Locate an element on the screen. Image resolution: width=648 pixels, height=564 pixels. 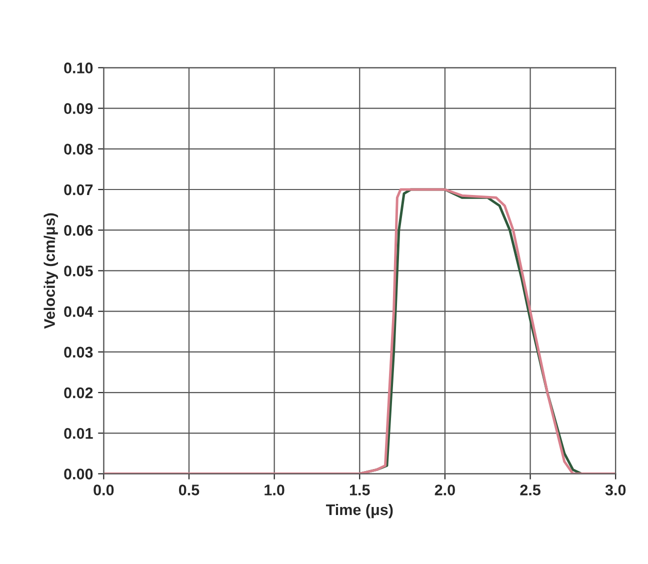
y-tick-label: 0.09 is located at coordinates (78, 108).